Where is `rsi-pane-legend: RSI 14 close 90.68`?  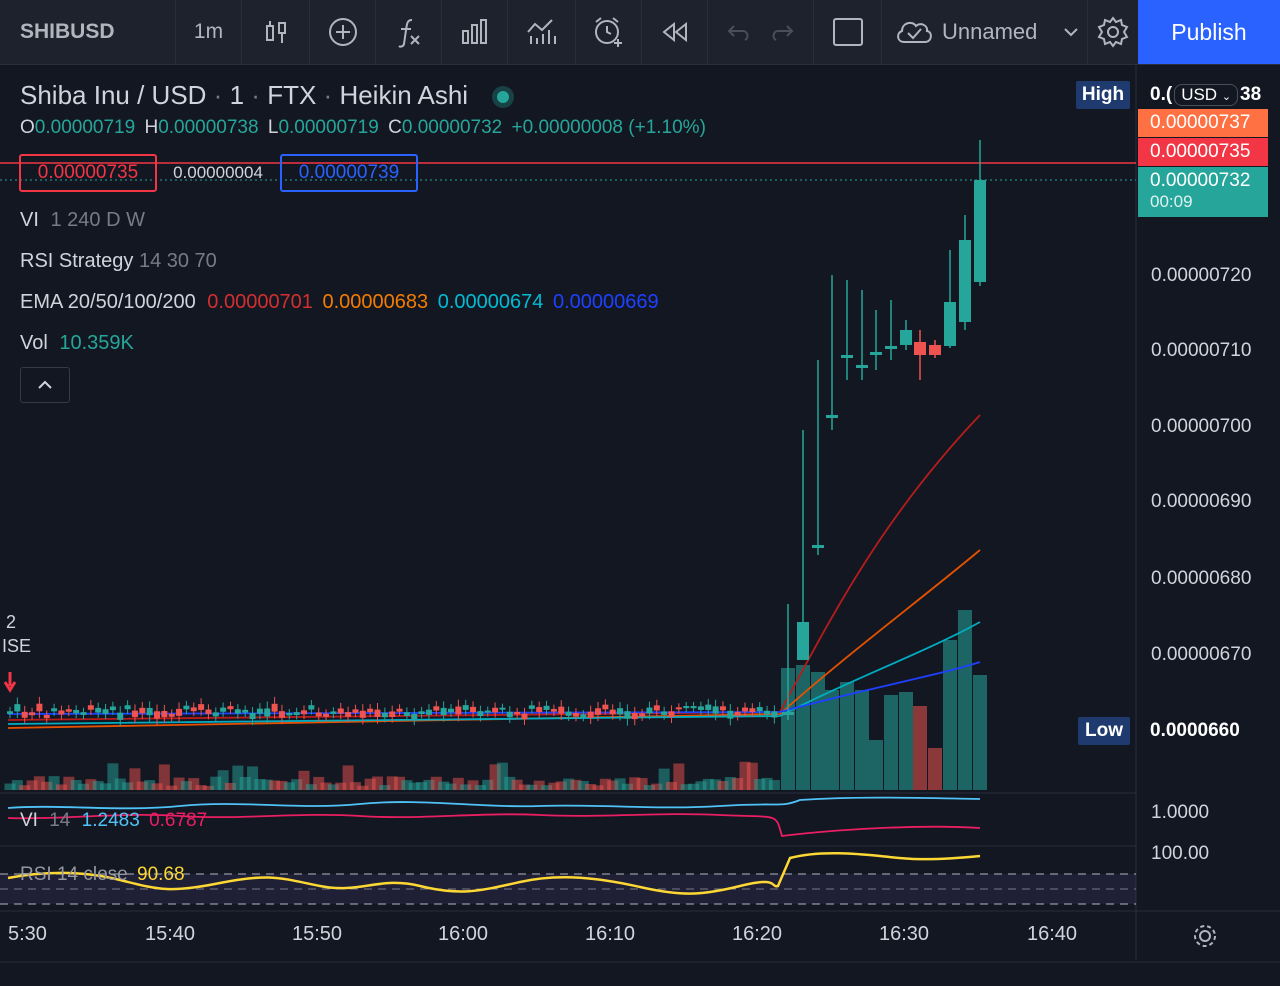
rsi-pane-legend: RSI 14 close 90.68 is located at coordinates (102, 875).